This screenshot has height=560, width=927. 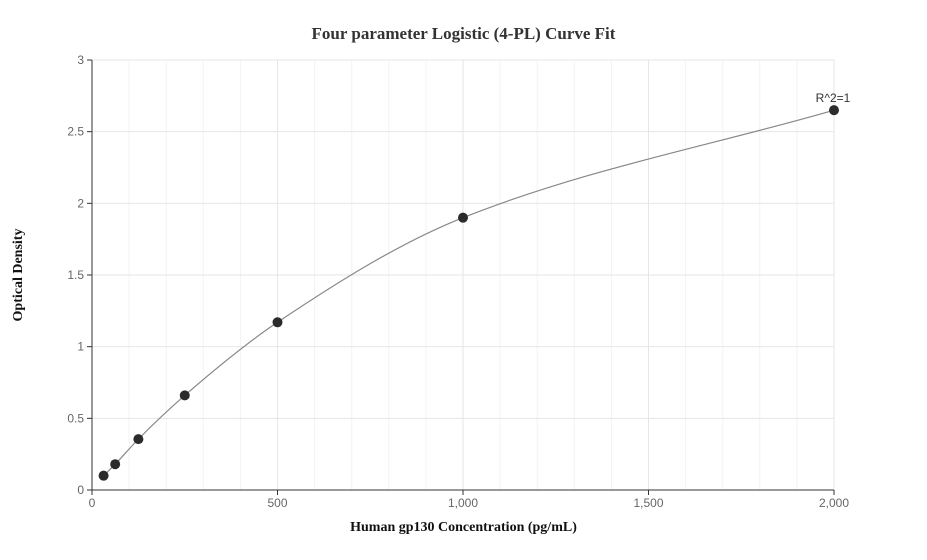 What do you see at coordinates (18, 275) in the screenshot?
I see `y-axis-title: Optical Density` at bounding box center [18, 275].